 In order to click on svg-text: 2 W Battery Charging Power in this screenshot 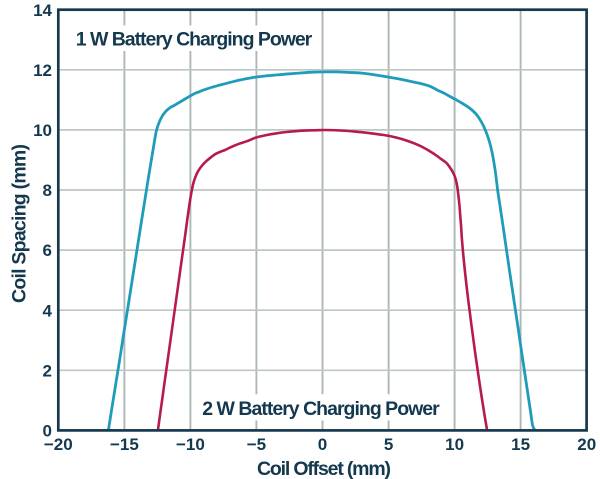, I will do `click(321, 409)`.